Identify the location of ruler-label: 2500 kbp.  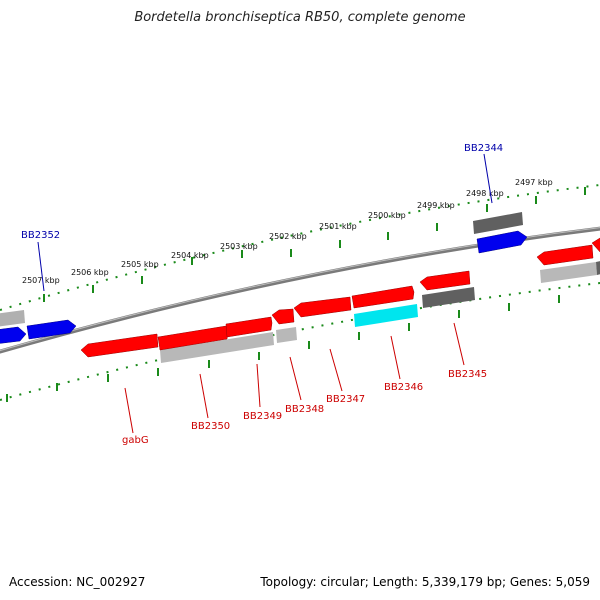
(387, 215).